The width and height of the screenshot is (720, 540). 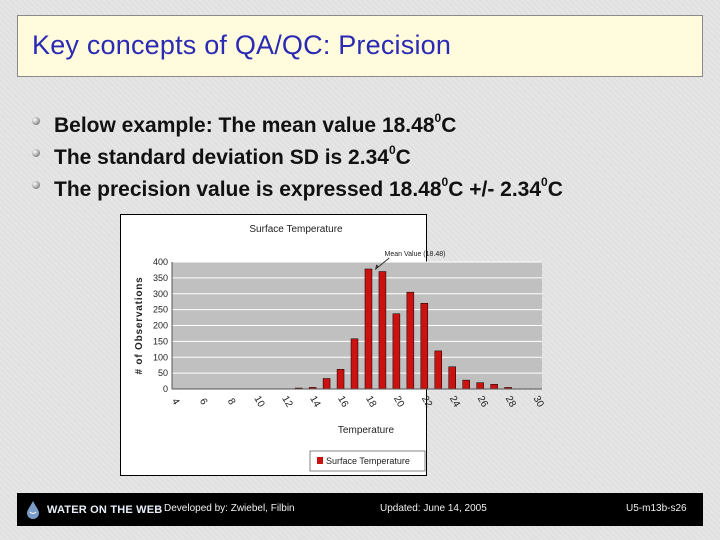 I want to click on title-box: Key concepts of QA/QC: Precision, so click(x=360, y=46).